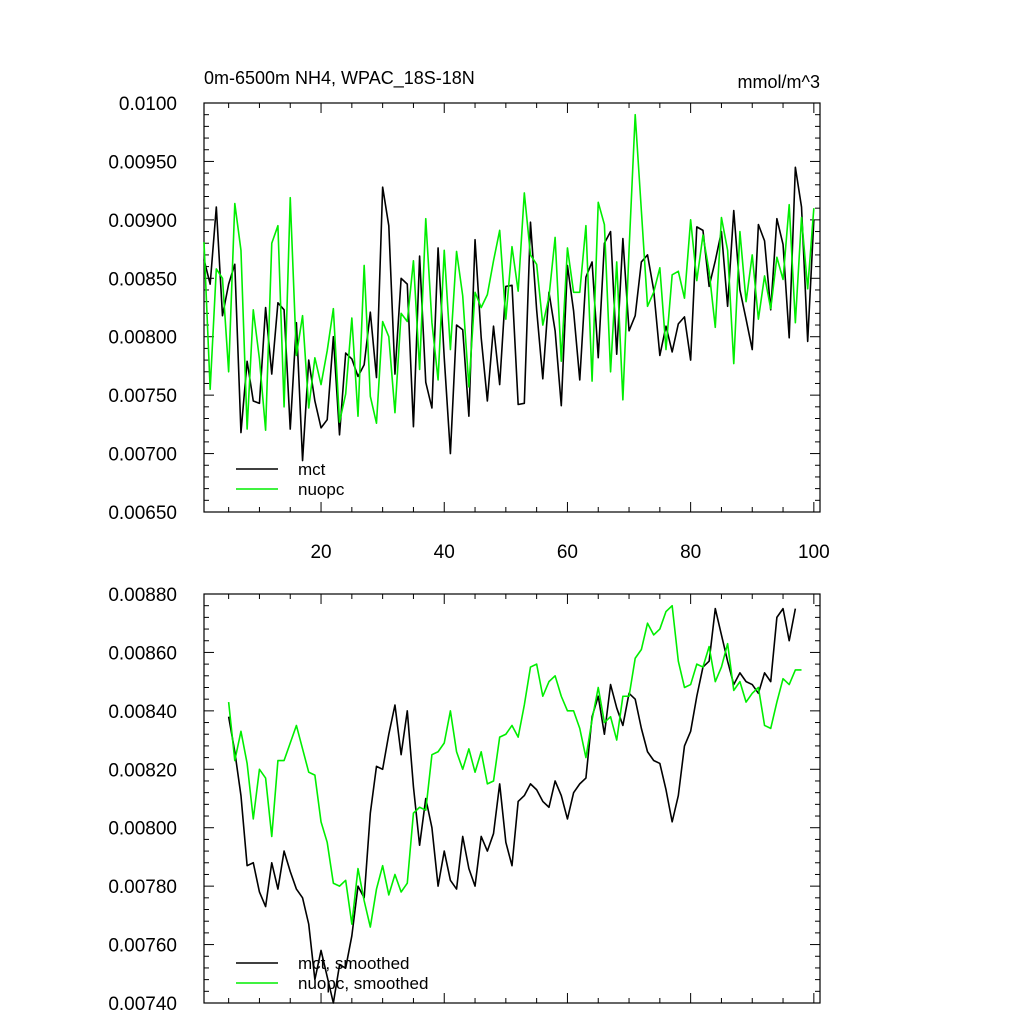 The height and width of the screenshot is (1024, 1024). I want to click on legend-label: nuopc, smoothed, so click(363, 983).